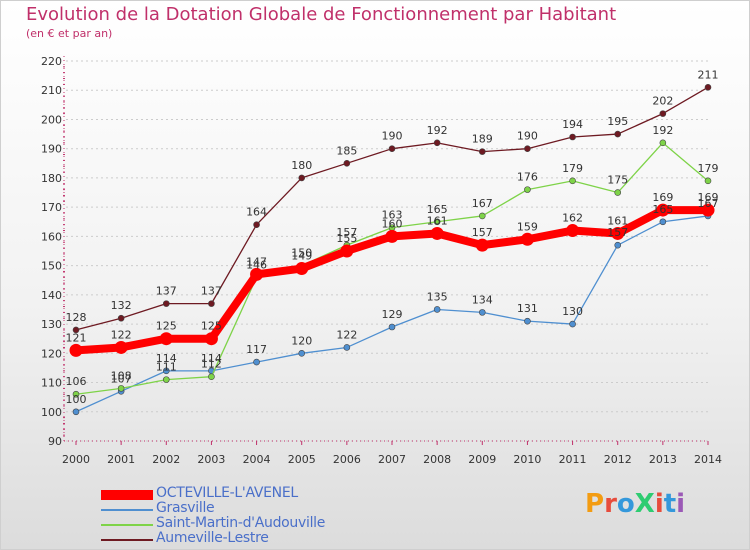 Image resolution: width=750 pixels, height=550 pixels. Describe the element at coordinates (51, 149) in the screenshot. I see `y-tick-label: 190` at that location.